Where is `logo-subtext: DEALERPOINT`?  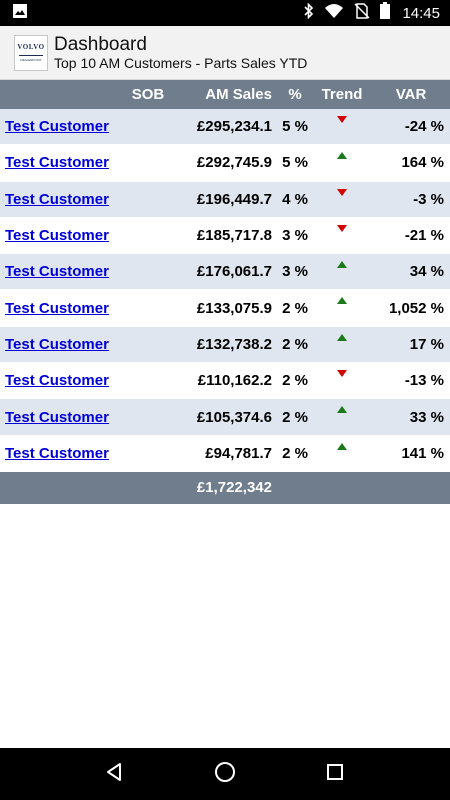 logo-subtext: DEALERPOINT is located at coordinates (31, 60).